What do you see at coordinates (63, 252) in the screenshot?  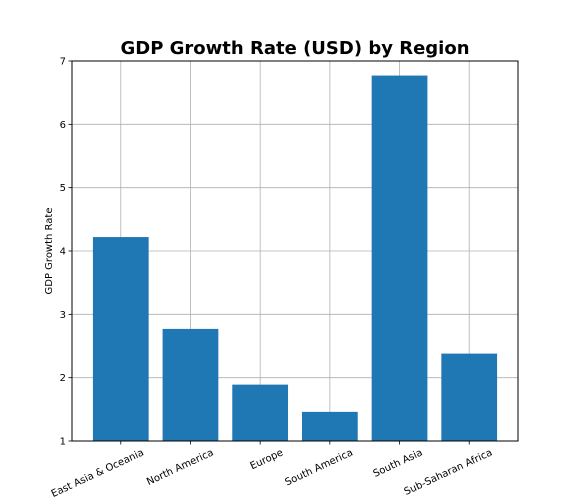 I see `y-tick-label: 4` at bounding box center [63, 252].